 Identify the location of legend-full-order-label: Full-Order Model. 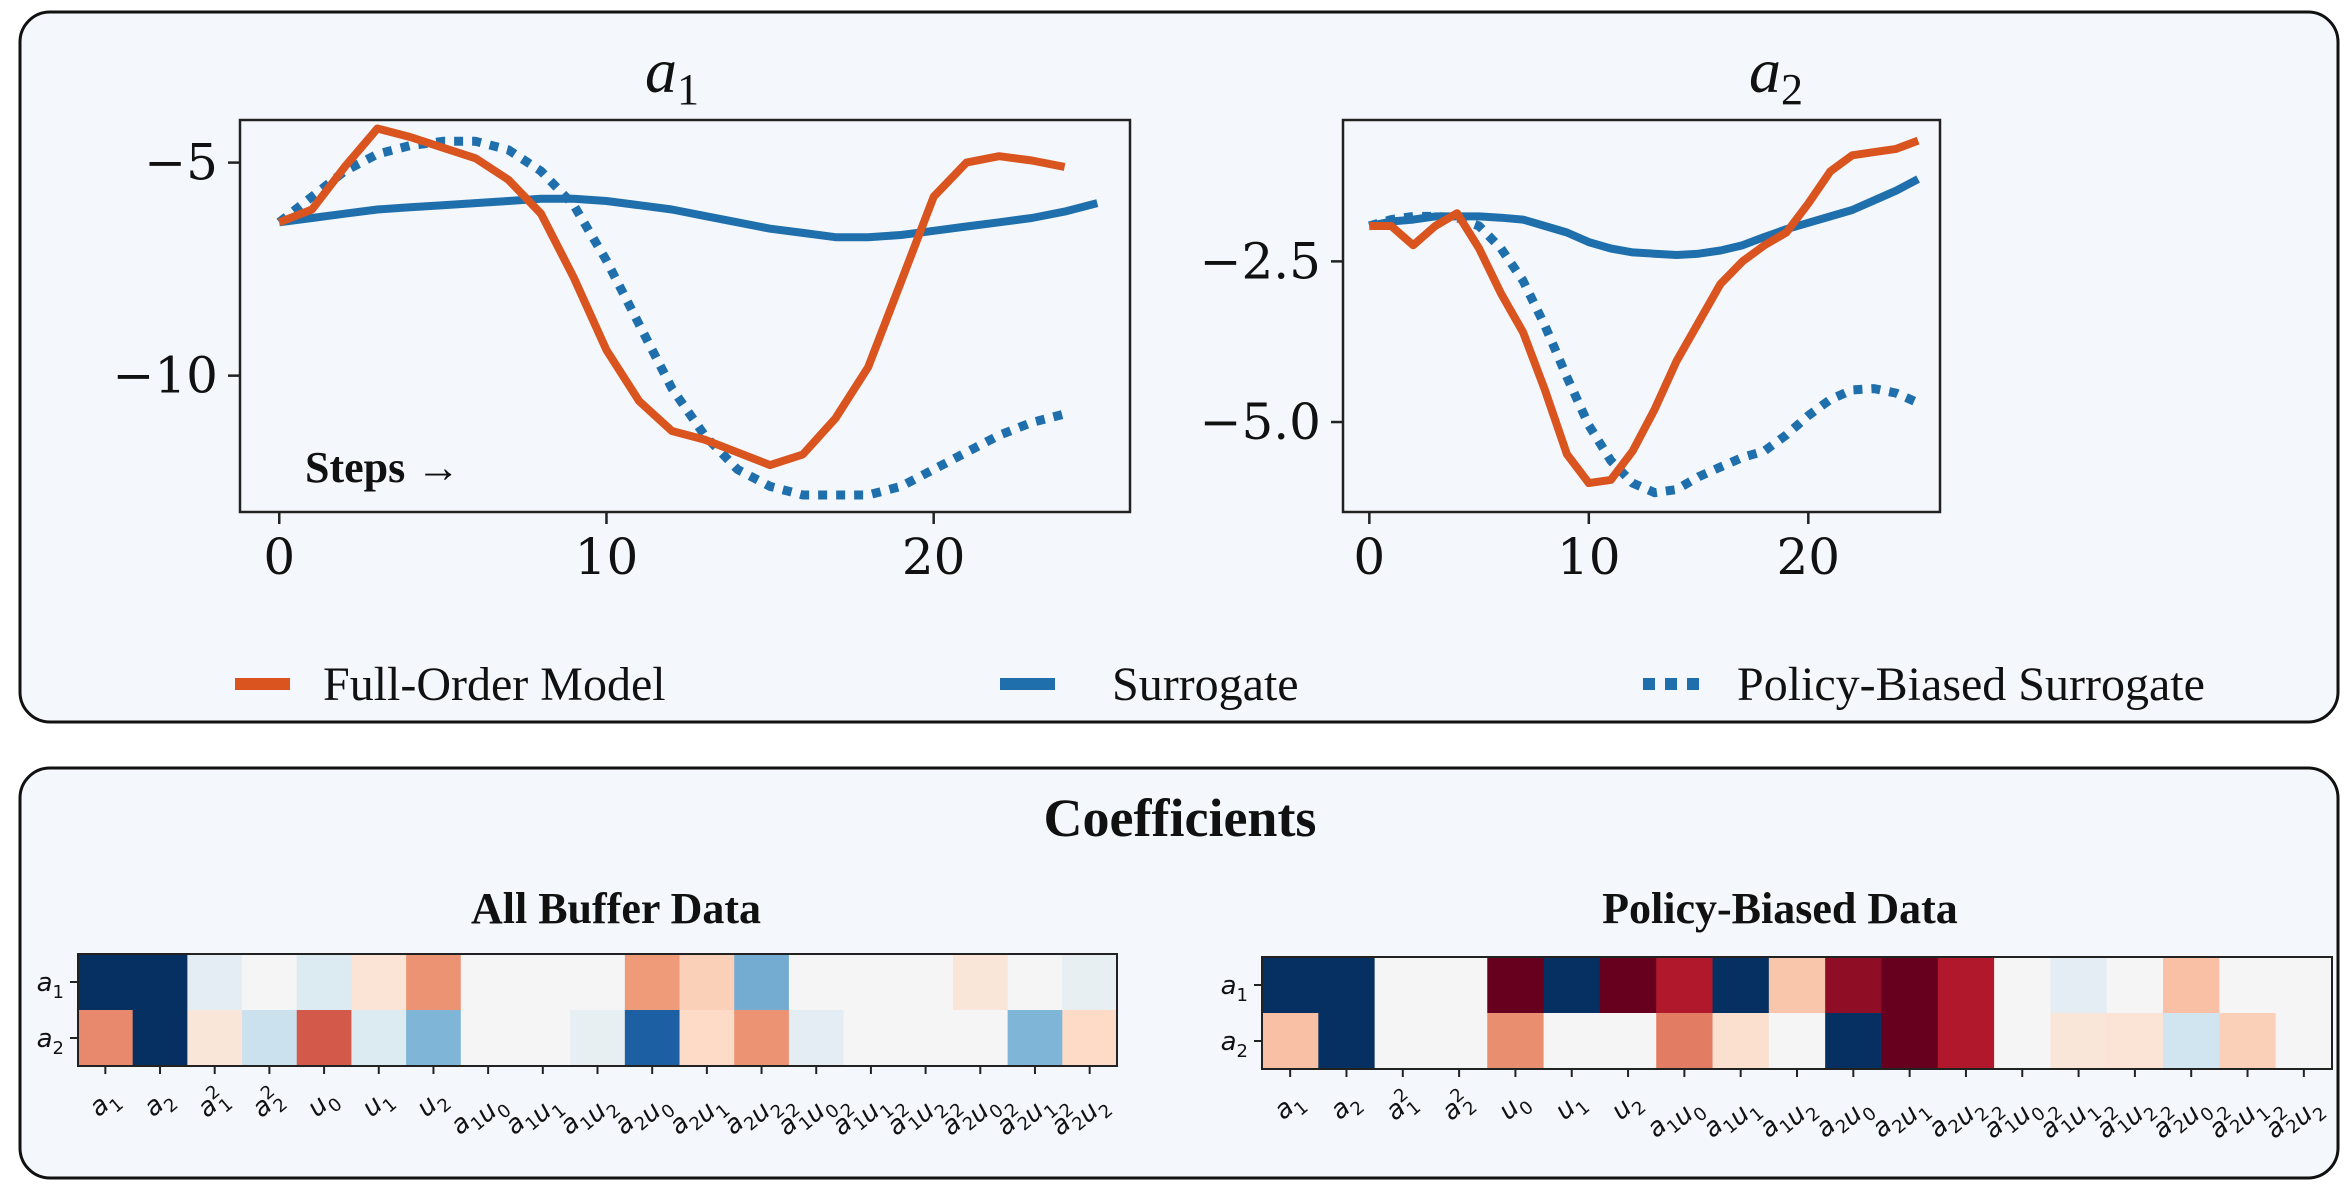
(494, 684).